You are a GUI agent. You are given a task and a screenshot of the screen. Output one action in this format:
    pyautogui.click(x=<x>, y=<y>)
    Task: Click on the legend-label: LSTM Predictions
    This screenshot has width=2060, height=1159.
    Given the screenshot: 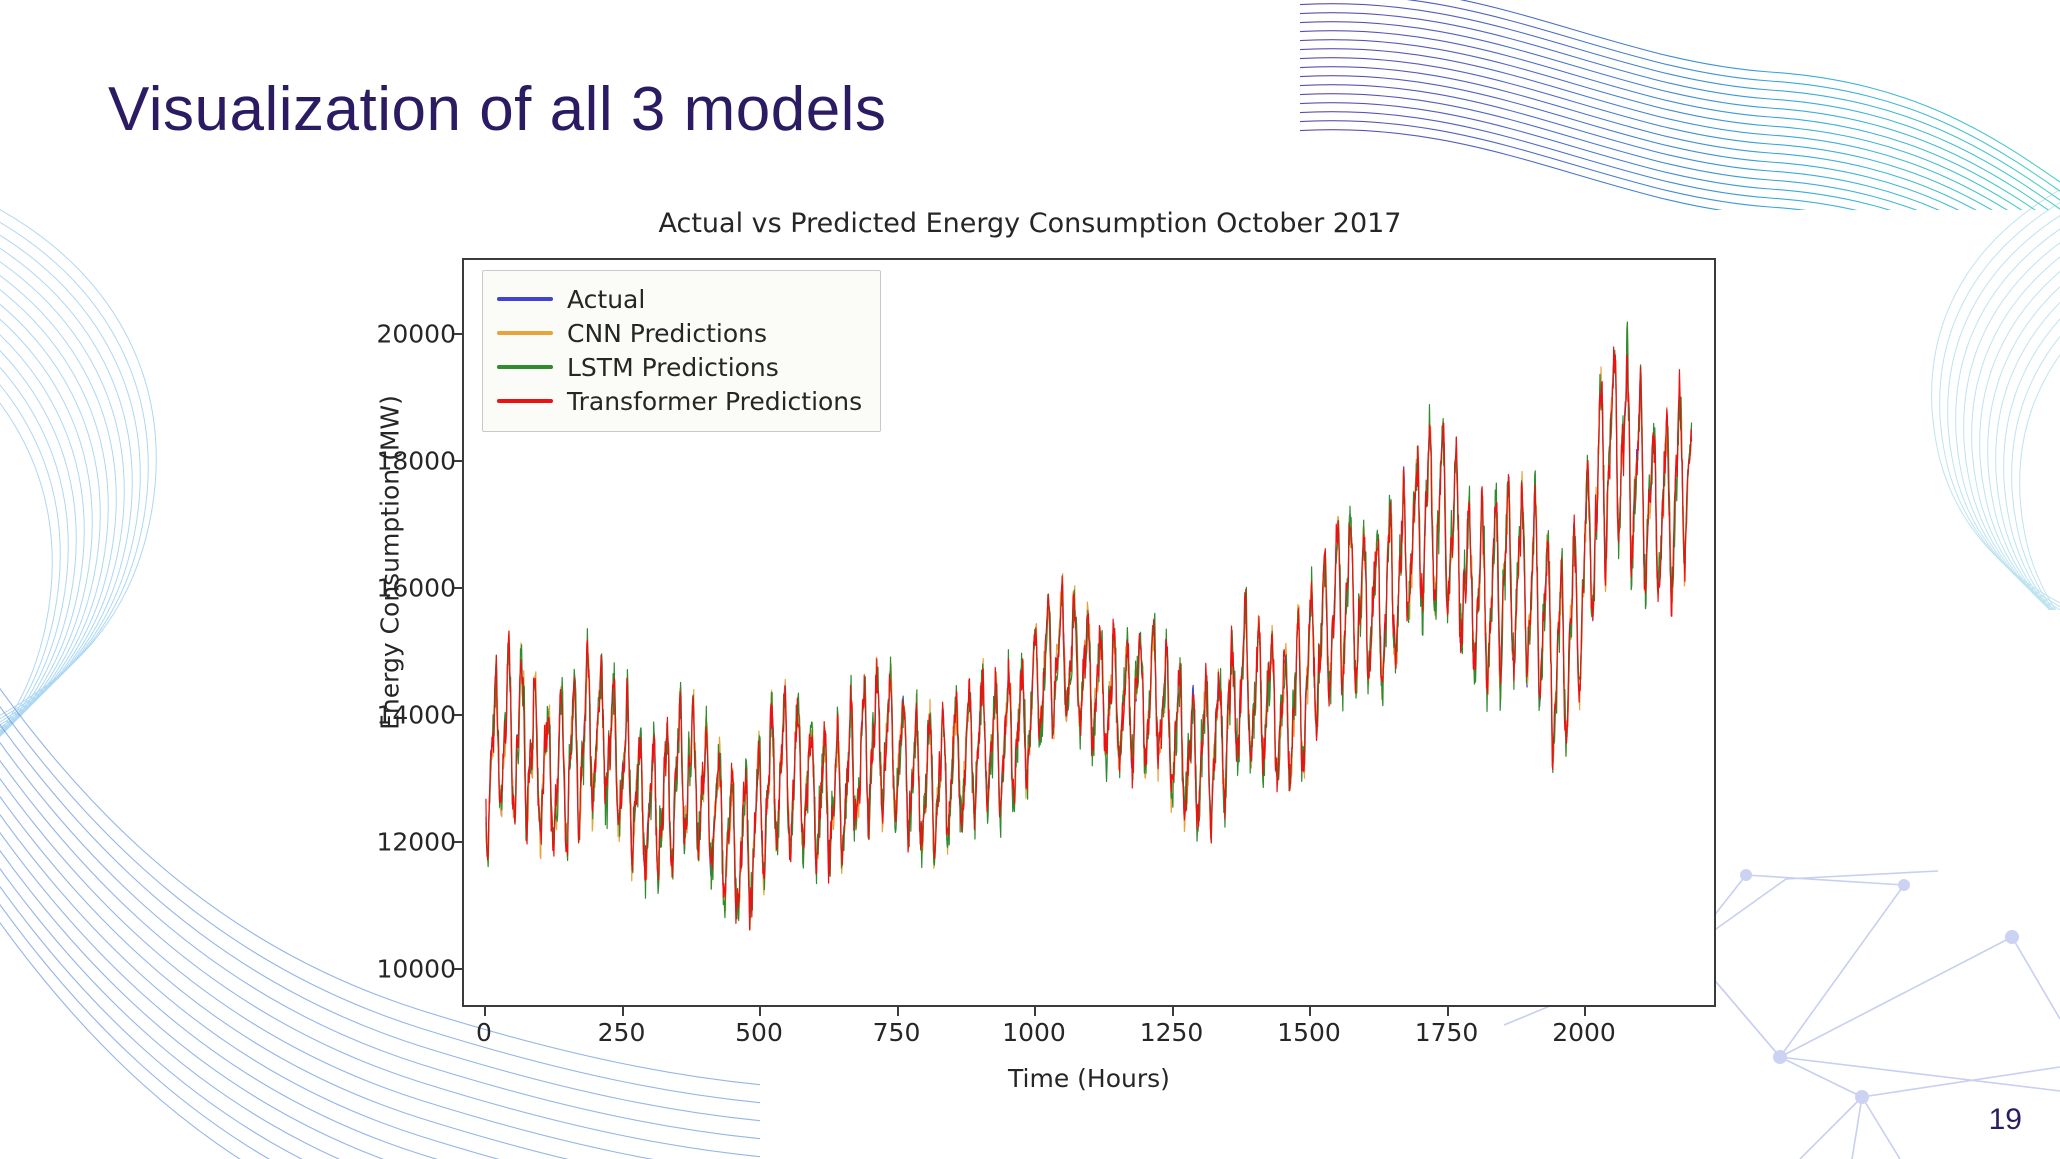 What is the action you would take?
    pyautogui.click(x=673, y=367)
    